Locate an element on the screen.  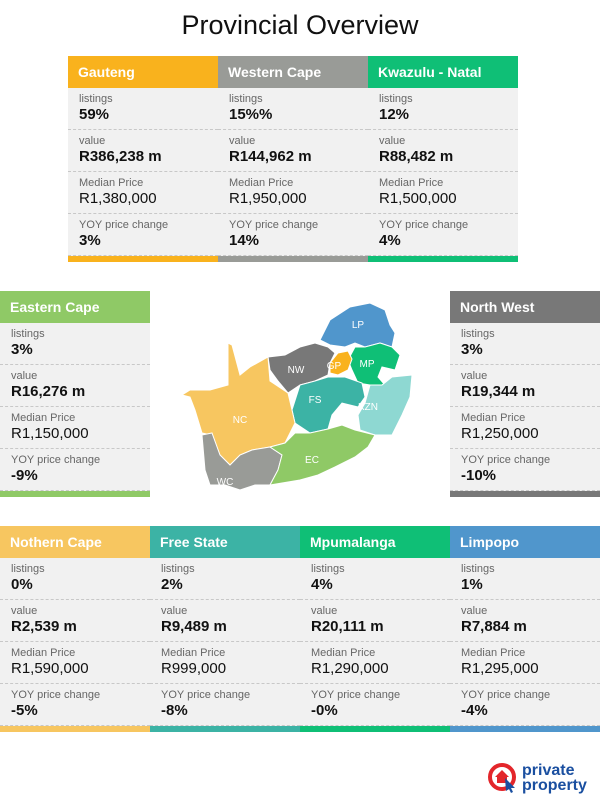
listings-section: listings 3% is located at coordinates (525, 344).